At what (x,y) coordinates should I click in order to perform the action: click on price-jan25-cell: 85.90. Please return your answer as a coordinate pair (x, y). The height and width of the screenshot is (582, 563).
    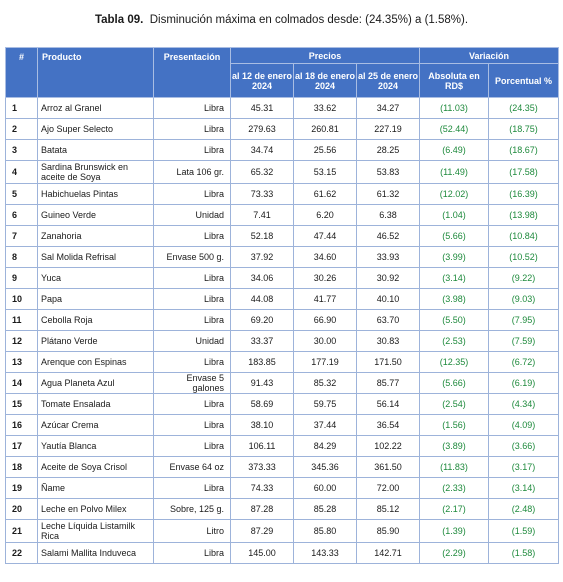
    Looking at the image, I should click on (388, 531).